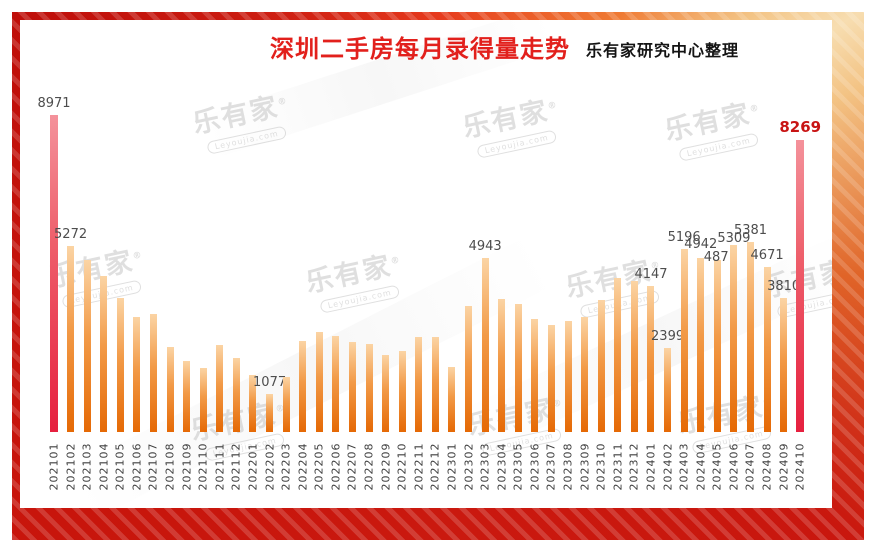 Image resolution: width=876 pixels, height=549 pixels. I want to click on x-tick-label-202305: 202305, so click(518, 466).